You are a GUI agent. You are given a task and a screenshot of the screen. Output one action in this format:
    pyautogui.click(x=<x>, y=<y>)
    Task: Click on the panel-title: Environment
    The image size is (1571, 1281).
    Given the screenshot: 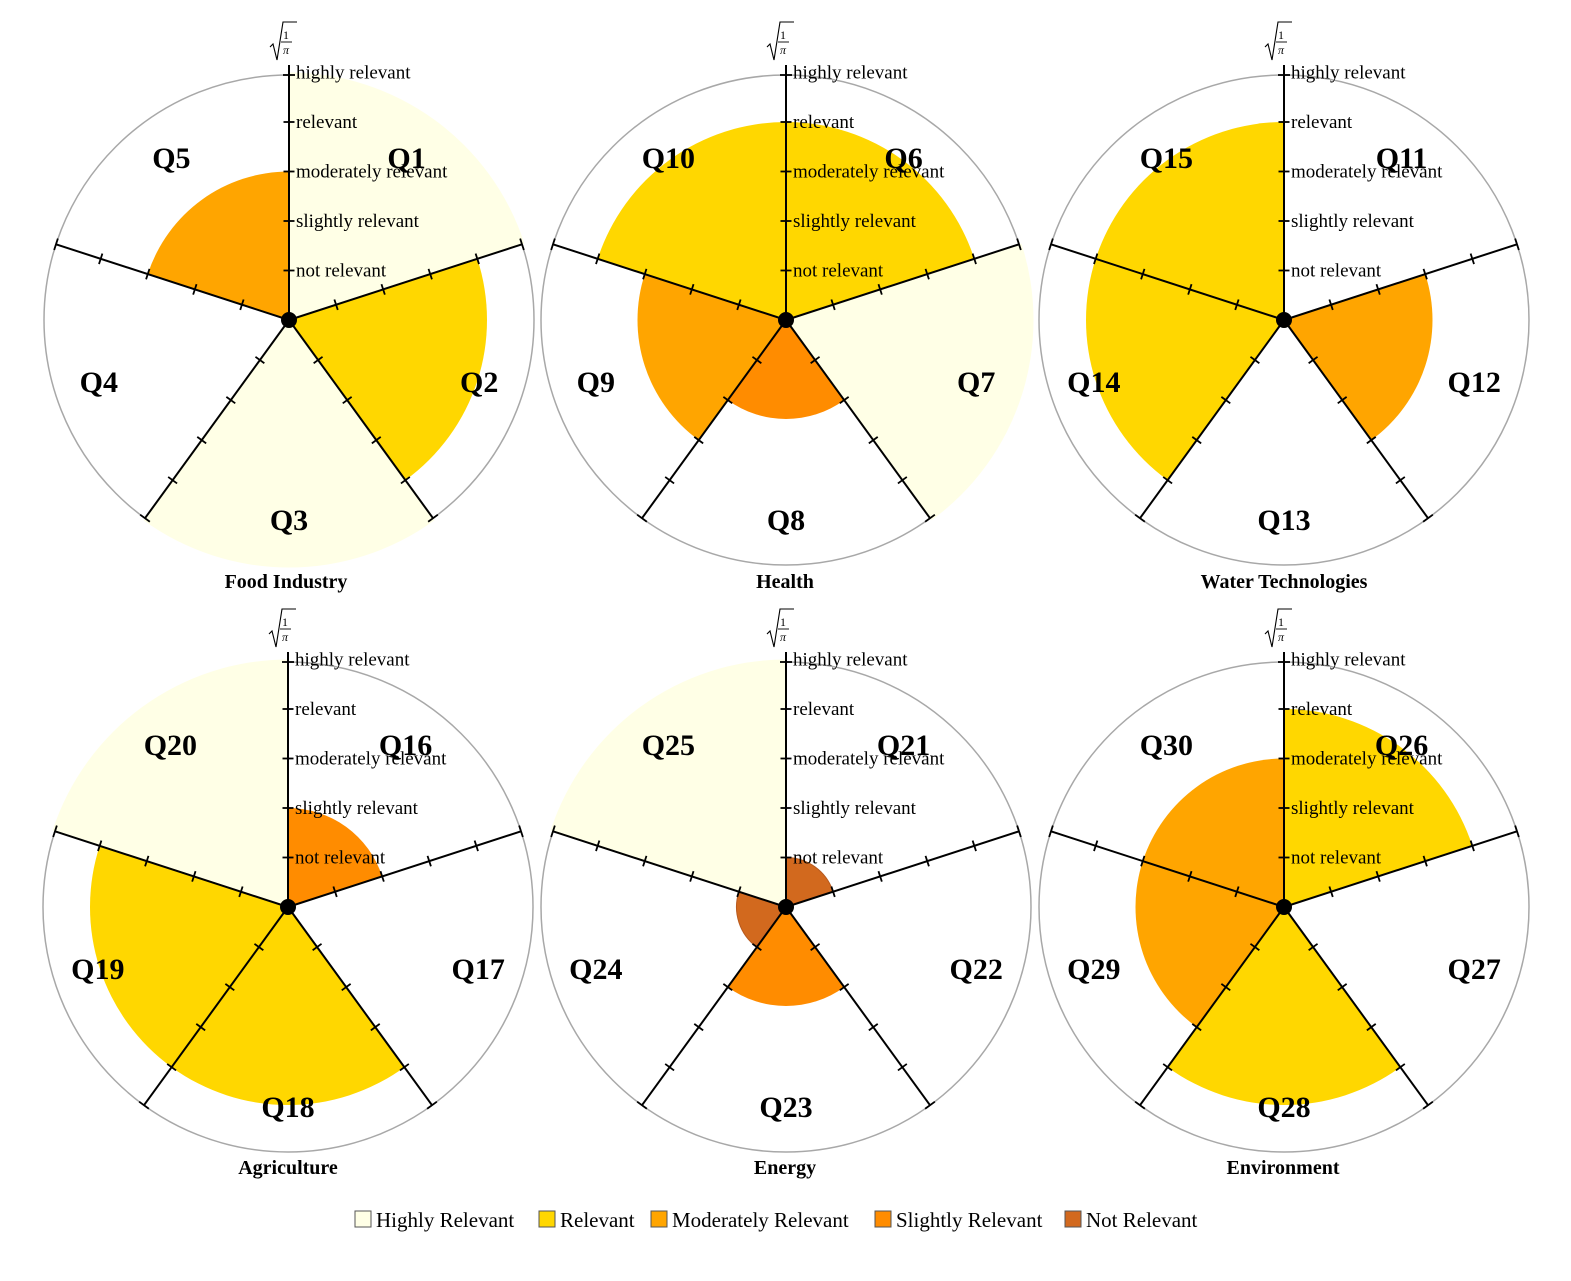 What is the action you would take?
    pyautogui.click(x=1283, y=1168)
    